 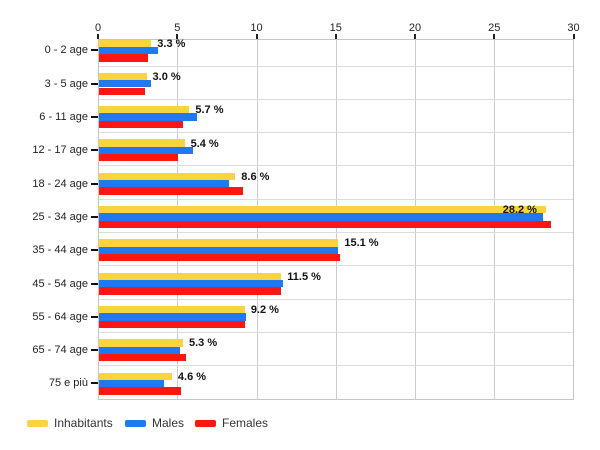 I want to click on data-label: 11.5 %, so click(x=304, y=276).